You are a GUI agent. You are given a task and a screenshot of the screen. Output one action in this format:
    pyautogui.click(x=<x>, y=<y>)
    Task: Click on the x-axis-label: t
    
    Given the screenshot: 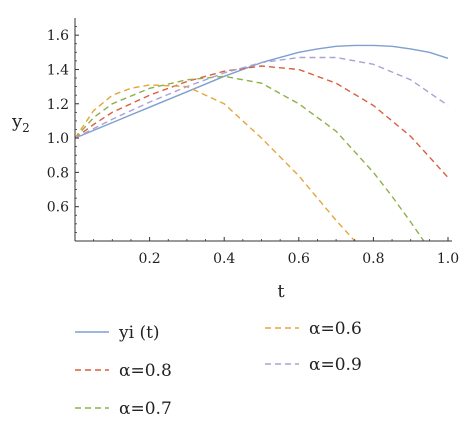 What is the action you would take?
    pyautogui.click(x=281, y=291)
    